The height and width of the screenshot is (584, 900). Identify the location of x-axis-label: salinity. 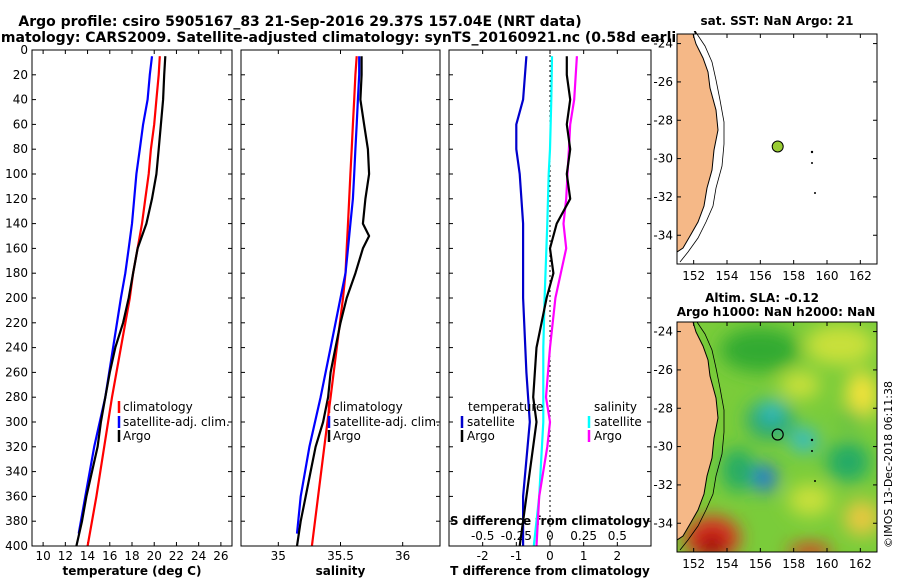
(341, 571).